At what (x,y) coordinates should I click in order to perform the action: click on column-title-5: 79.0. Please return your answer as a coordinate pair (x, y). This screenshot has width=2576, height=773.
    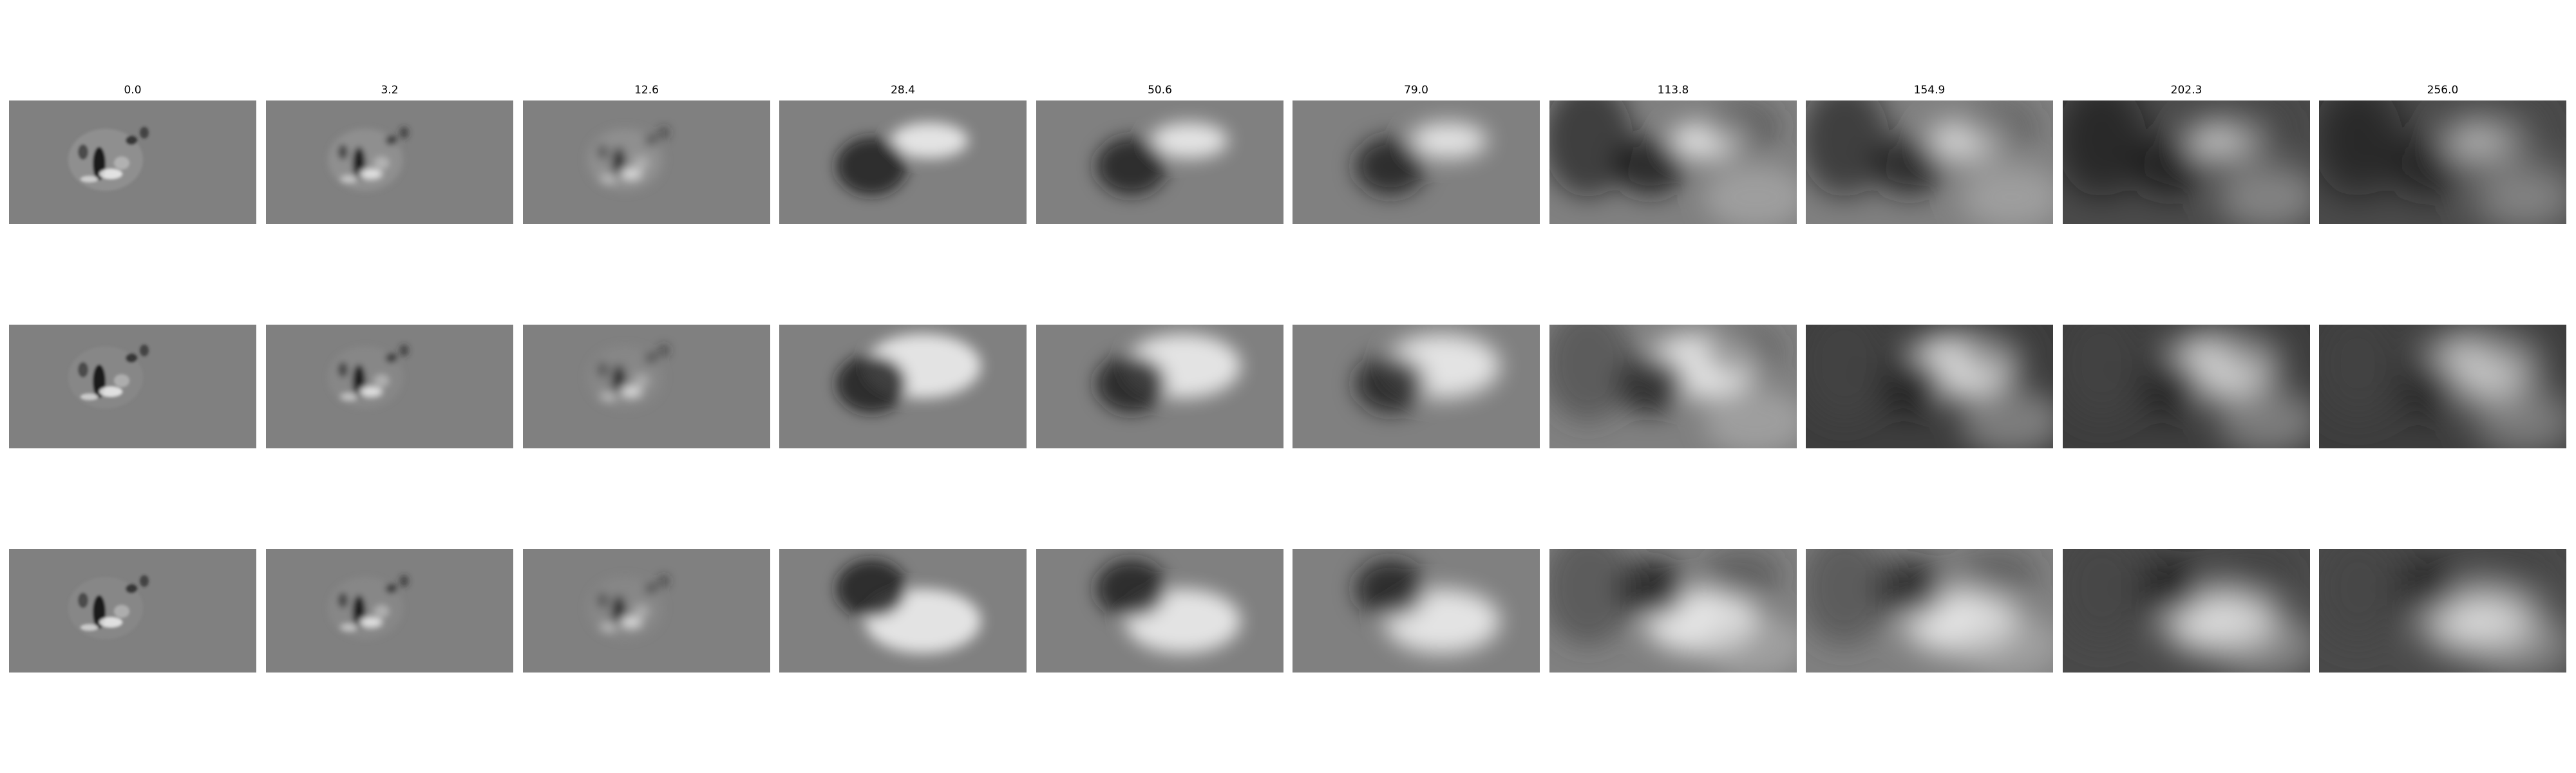
    Looking at the image, I should click on (1416, 90).